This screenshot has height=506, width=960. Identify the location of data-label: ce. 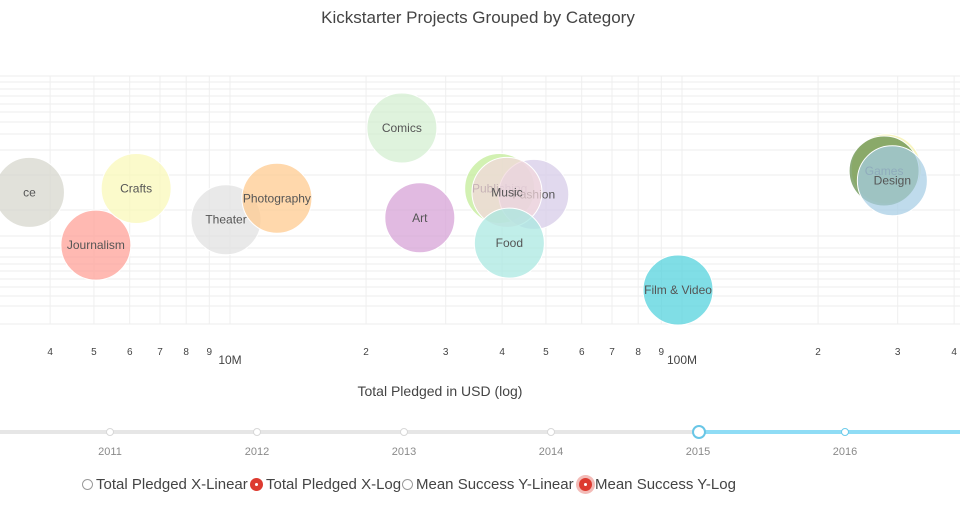
(29, 192).